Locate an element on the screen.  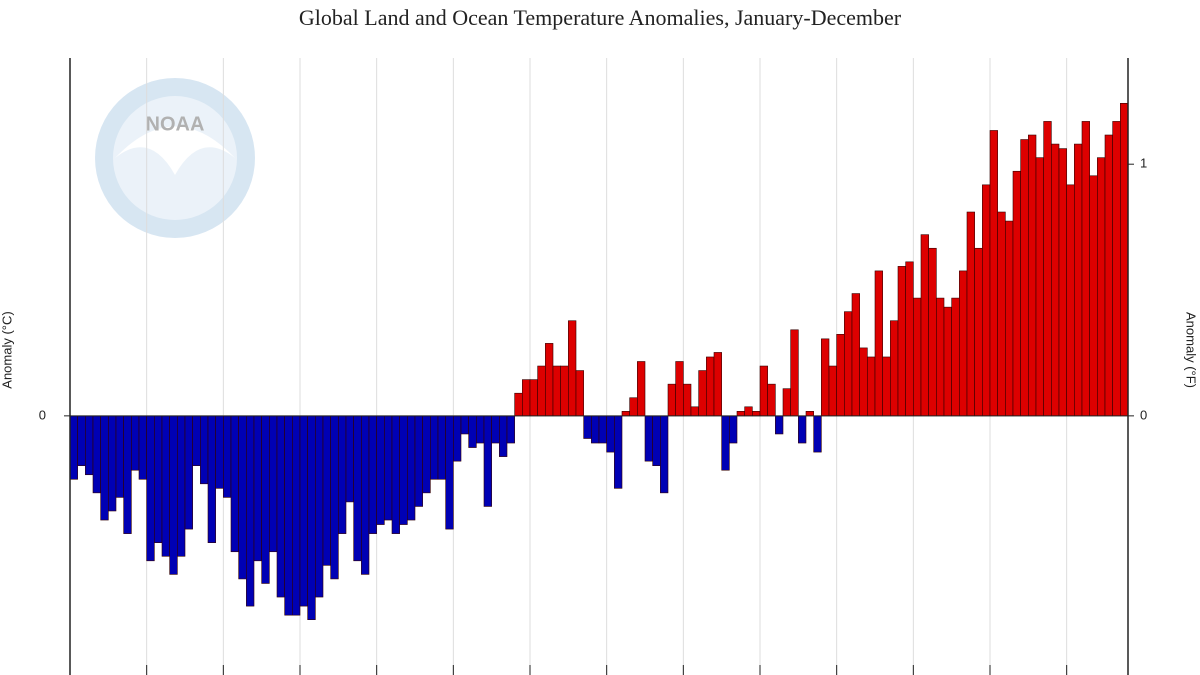
logo-text: NOAA is located at coordinates (175, 124).